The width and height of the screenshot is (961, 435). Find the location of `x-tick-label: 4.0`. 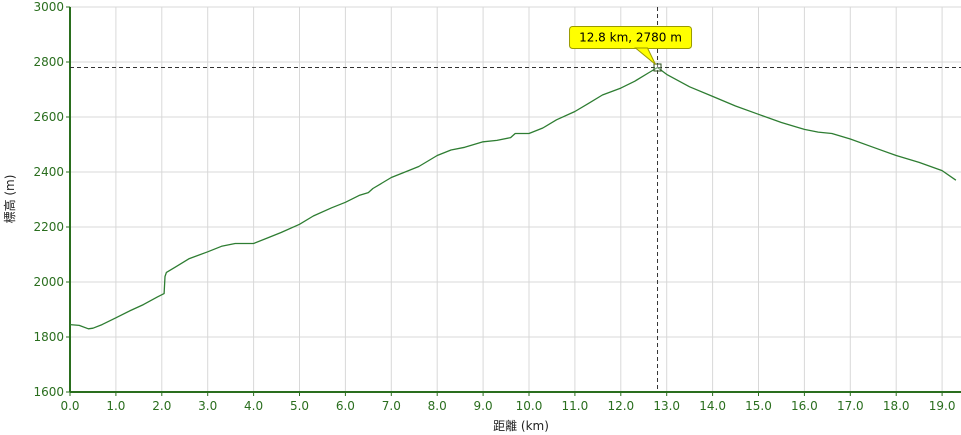

x-tick-label: 4.0 is located at coordinates (253, 406).